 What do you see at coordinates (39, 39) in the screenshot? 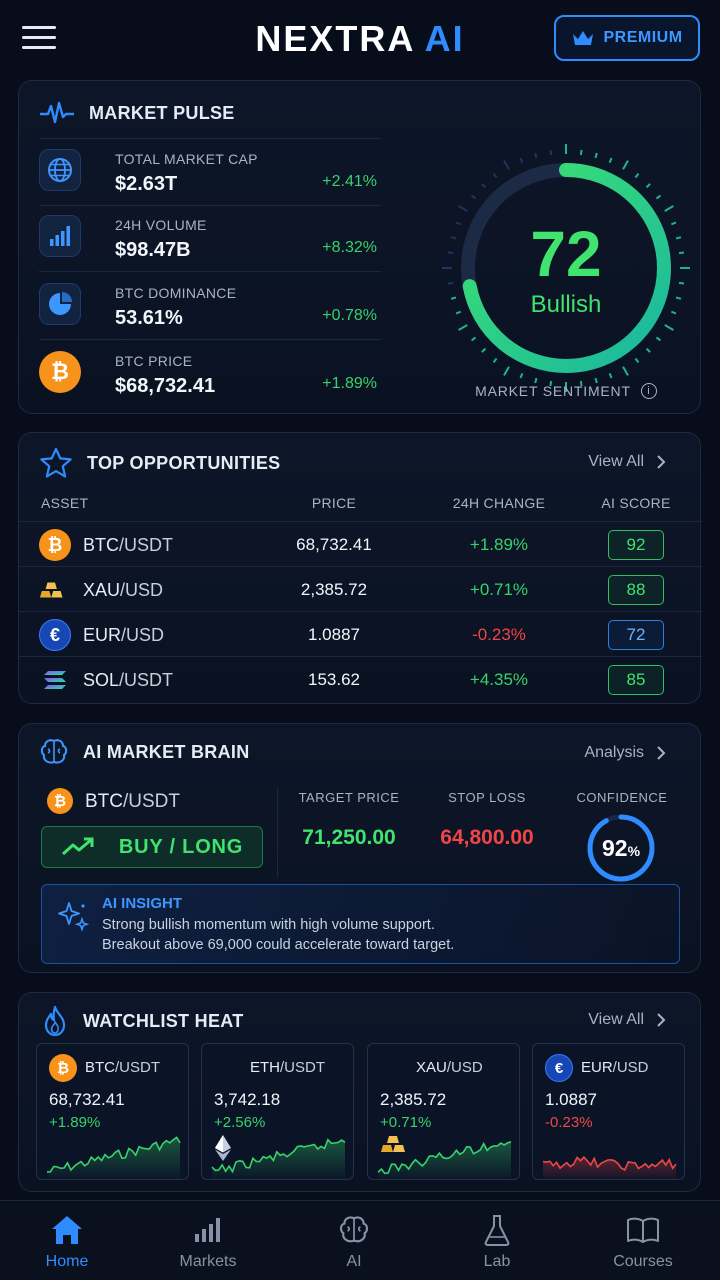
I see `menu-icon` at bounding box center [39, 39].